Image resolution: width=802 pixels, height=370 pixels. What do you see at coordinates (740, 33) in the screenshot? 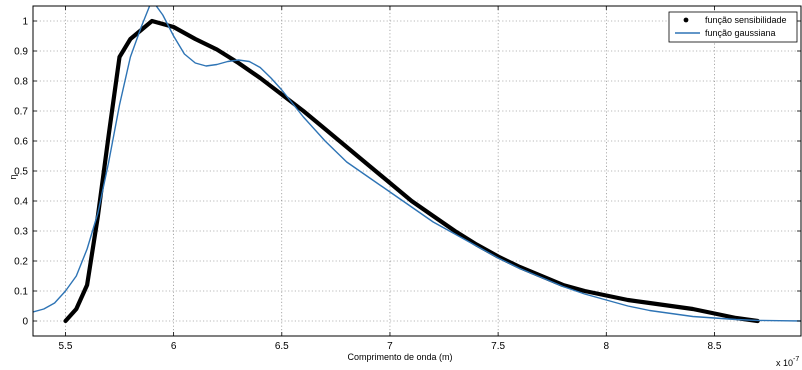
I see `legend-entry-gaussiana: função gaussiana` at bounding box center [740, 33].